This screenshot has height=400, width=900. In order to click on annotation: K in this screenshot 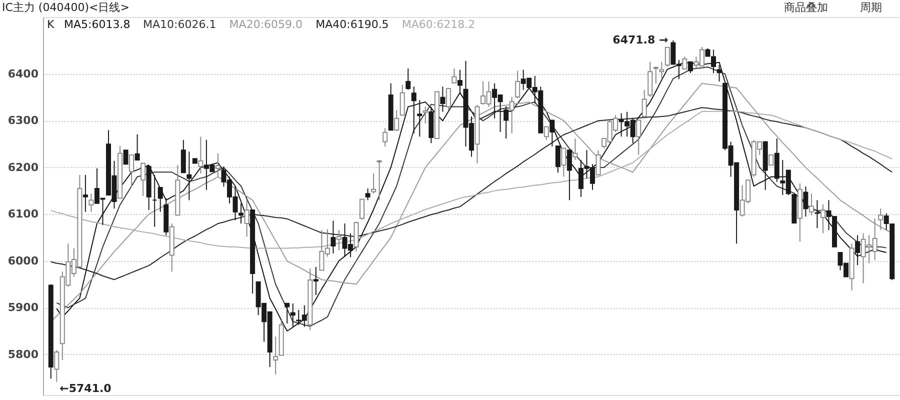, I will do `click(51, 24)`.